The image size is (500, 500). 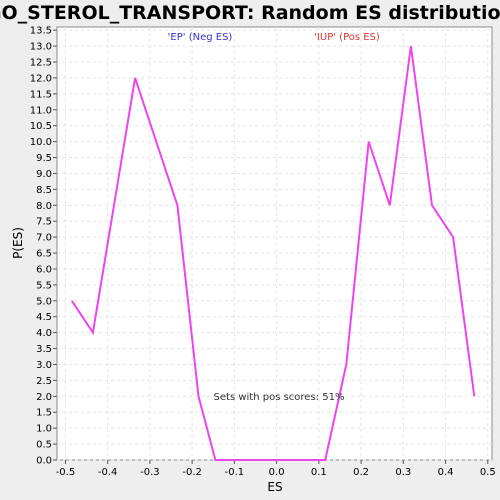 What do you see at coordinates (44, 174) in the screenshot?
I see `y-tick-label: 9.0` at bounding box center [44, 174].